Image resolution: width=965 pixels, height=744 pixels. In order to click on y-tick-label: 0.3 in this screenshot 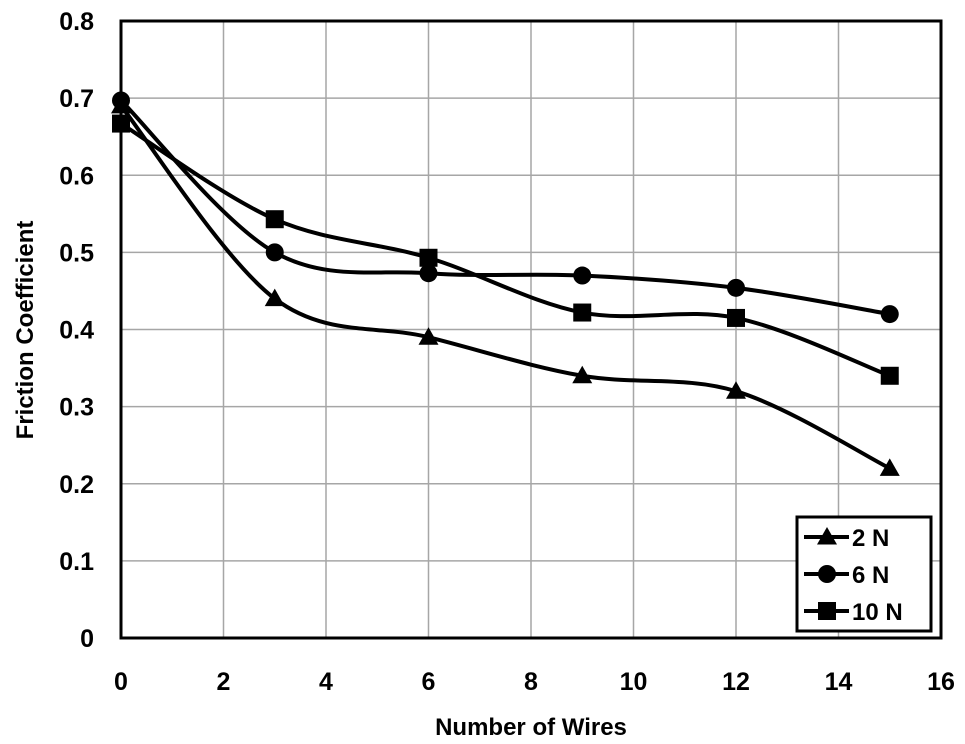, I will do `click(76, 408)`.